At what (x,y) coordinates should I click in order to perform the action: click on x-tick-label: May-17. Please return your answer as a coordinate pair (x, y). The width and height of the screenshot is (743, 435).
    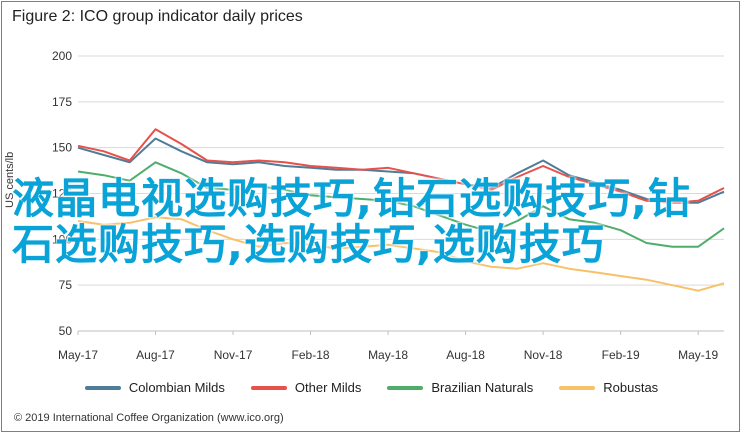
    Looking at the image, I should click on (78, 355).